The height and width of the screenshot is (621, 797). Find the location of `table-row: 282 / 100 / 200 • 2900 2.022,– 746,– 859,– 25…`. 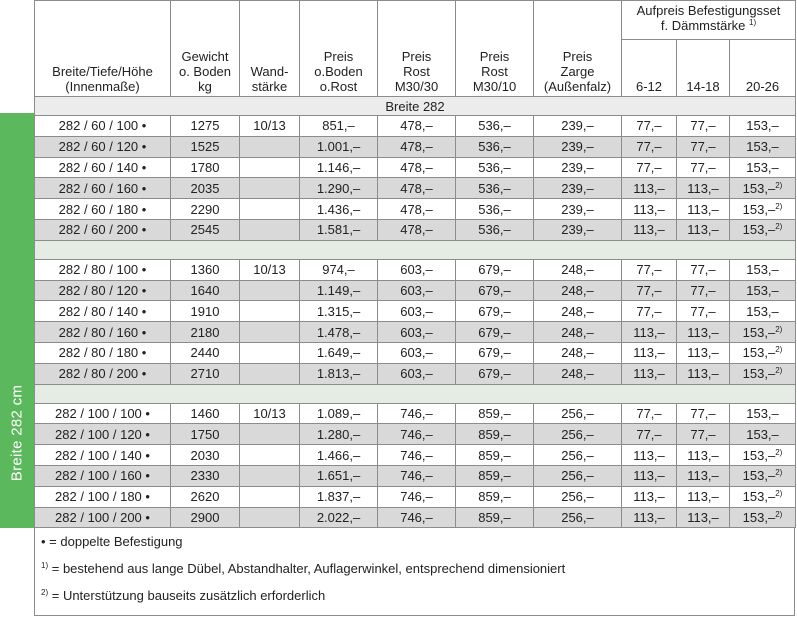

table-row: 282 / 100 / 200 • 2900 2.022,– 746,– 859,– 25… is located at coordinates (415, 517).